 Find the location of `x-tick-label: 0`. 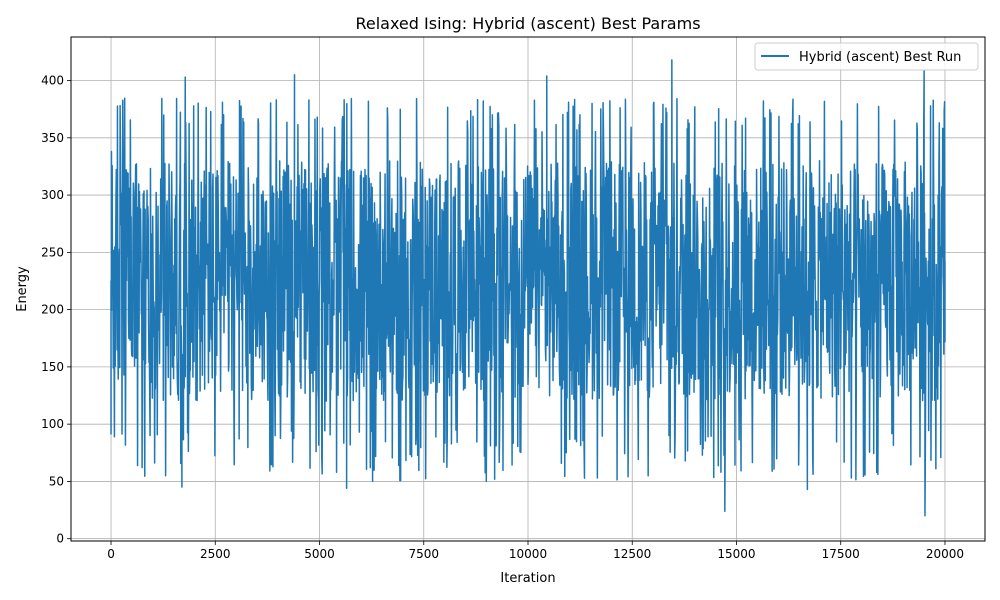

x-tick-label: 0 is located at coordinates (111, 554).